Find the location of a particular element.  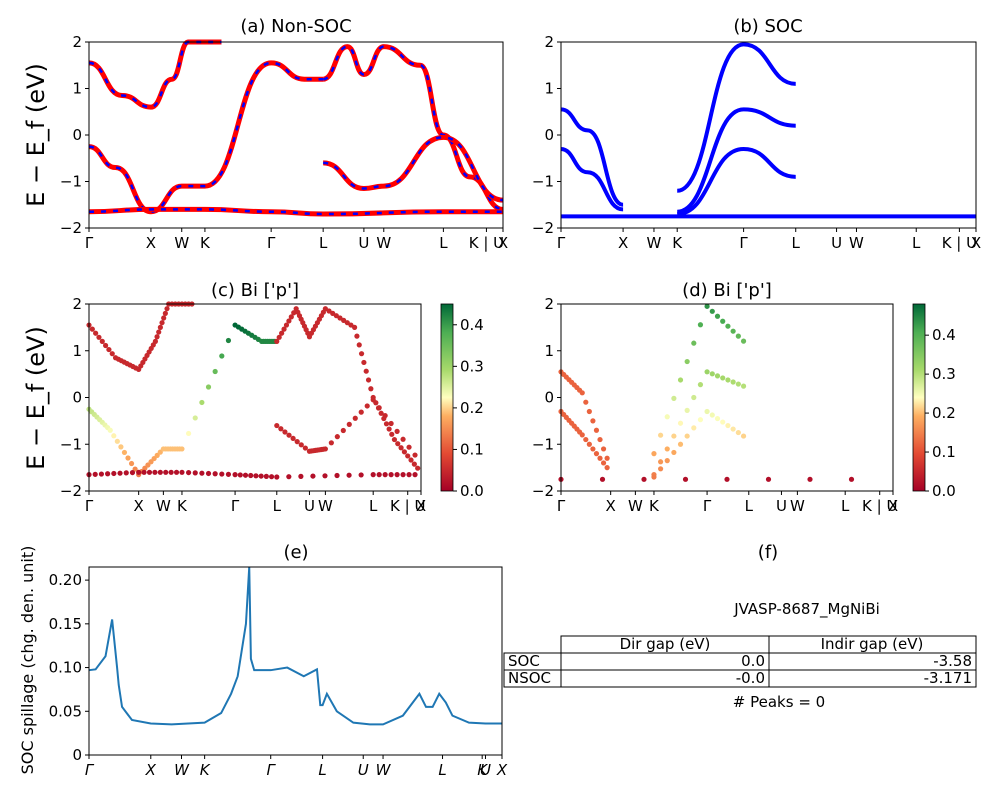

row-soc-label: SOC is located at coordinates (524, 661).